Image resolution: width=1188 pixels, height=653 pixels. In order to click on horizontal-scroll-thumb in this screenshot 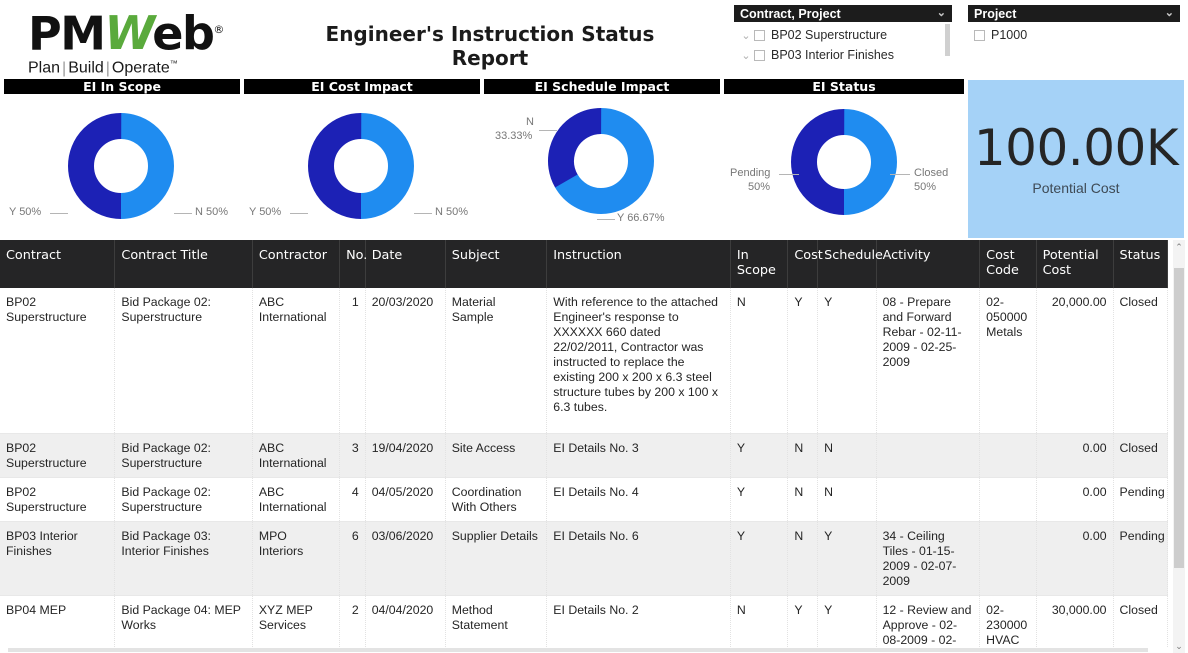, I will do `click(578, 650)`.